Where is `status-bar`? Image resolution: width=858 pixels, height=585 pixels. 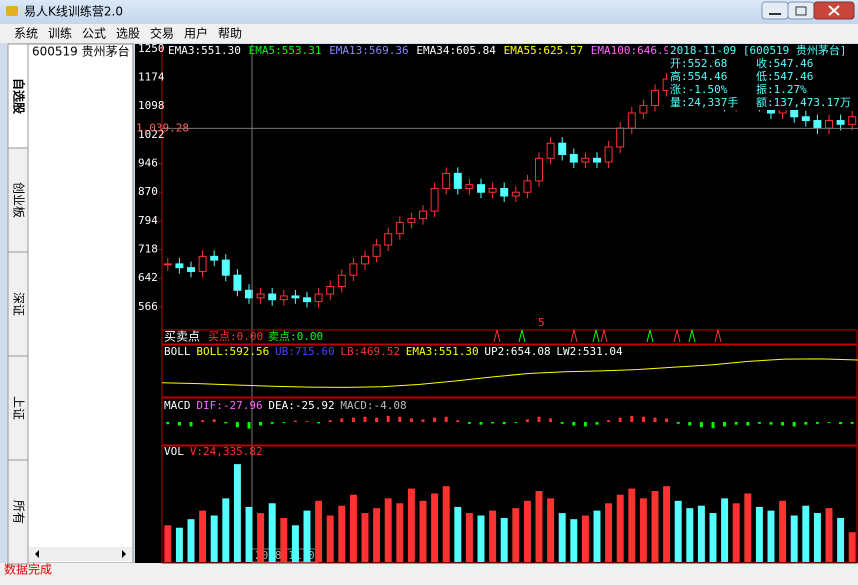 status-bar is located at coordinates (429, 574).